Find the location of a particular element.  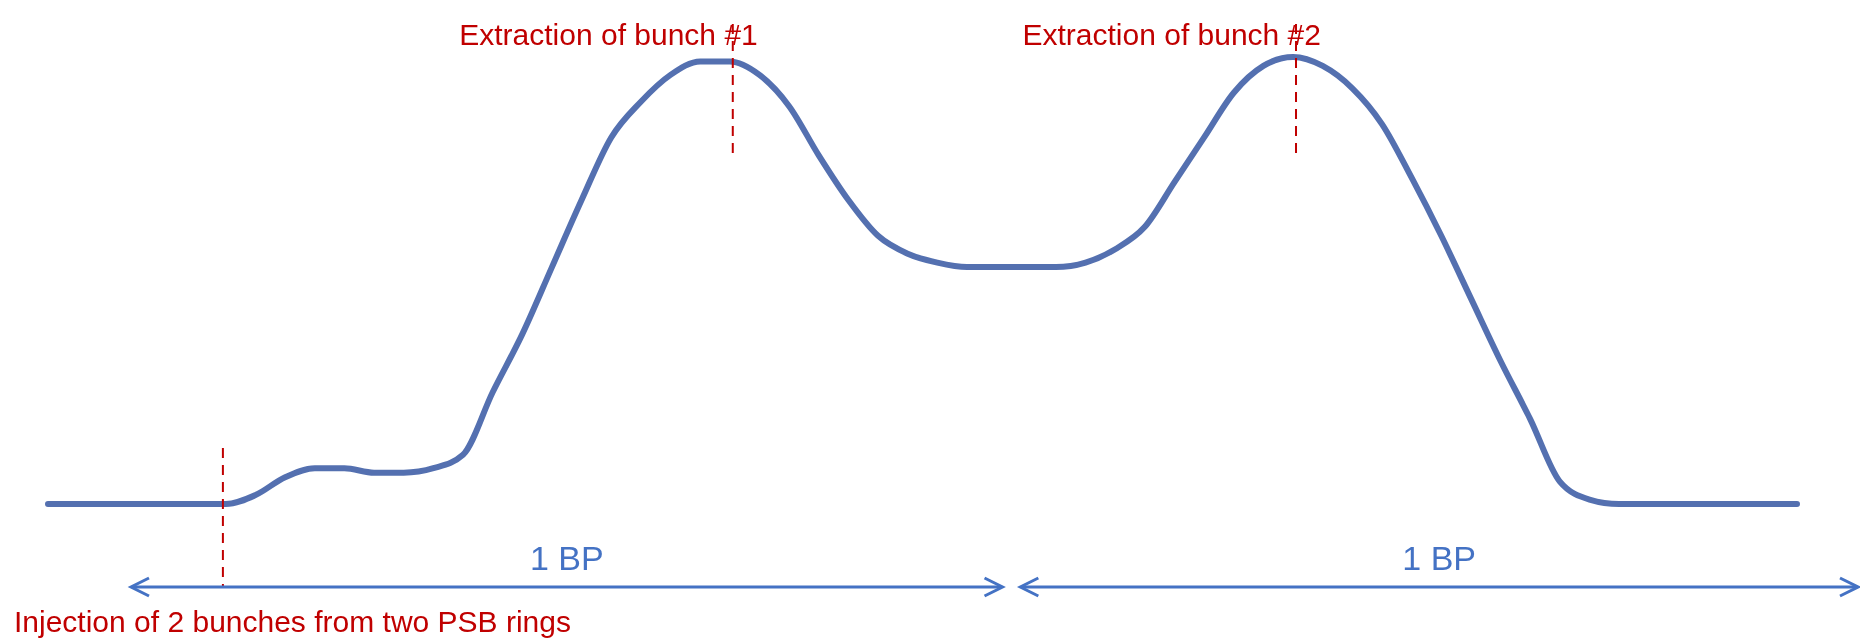

text: Extraction of bunch #1 is located at coordinates (608, 34).